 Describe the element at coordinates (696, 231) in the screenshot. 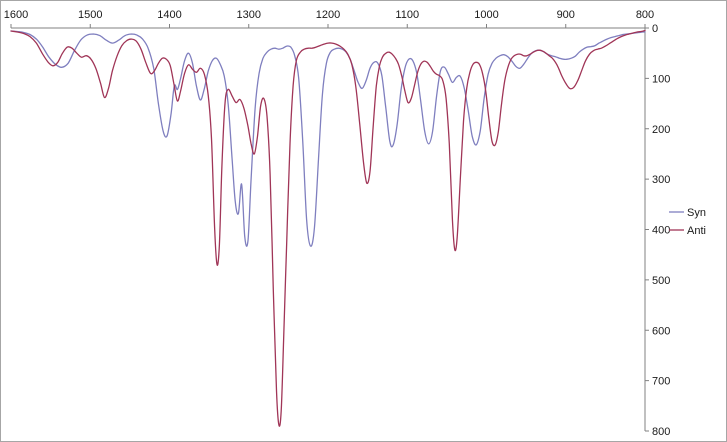

I see `legend-label: Anti` at that location.